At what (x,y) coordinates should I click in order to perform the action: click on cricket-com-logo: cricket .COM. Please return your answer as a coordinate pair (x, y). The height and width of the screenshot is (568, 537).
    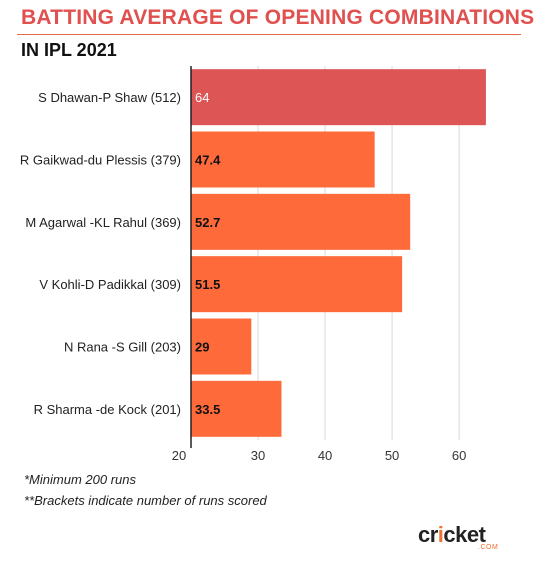
    Looking at the image, I should click on (464, 538).